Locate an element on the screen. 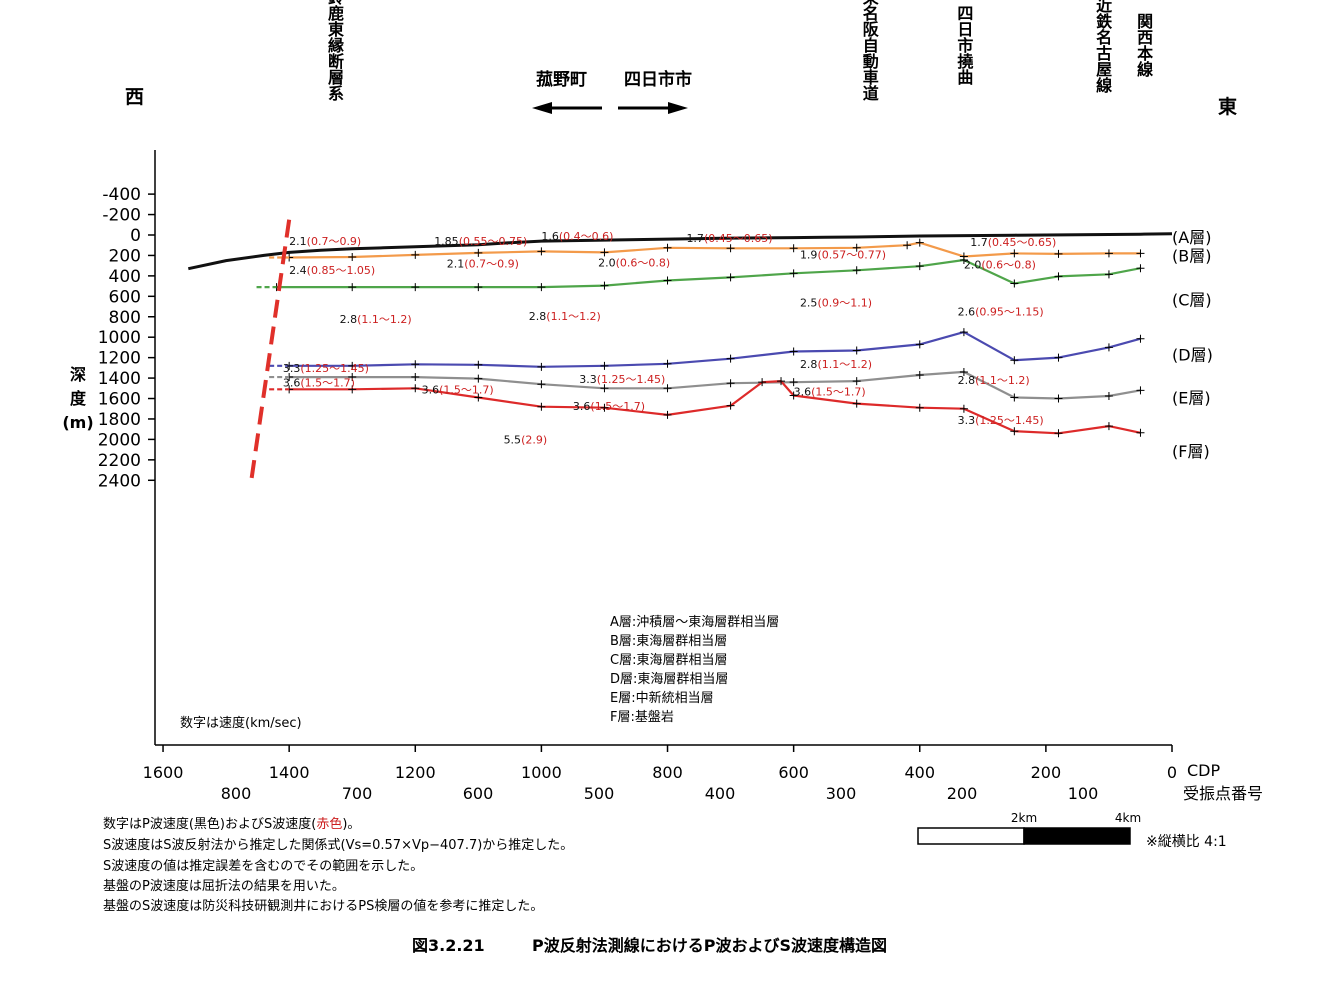  legend-line-a: A層:沖積層～東海層群相当層 is located at coordinates (694, 622).